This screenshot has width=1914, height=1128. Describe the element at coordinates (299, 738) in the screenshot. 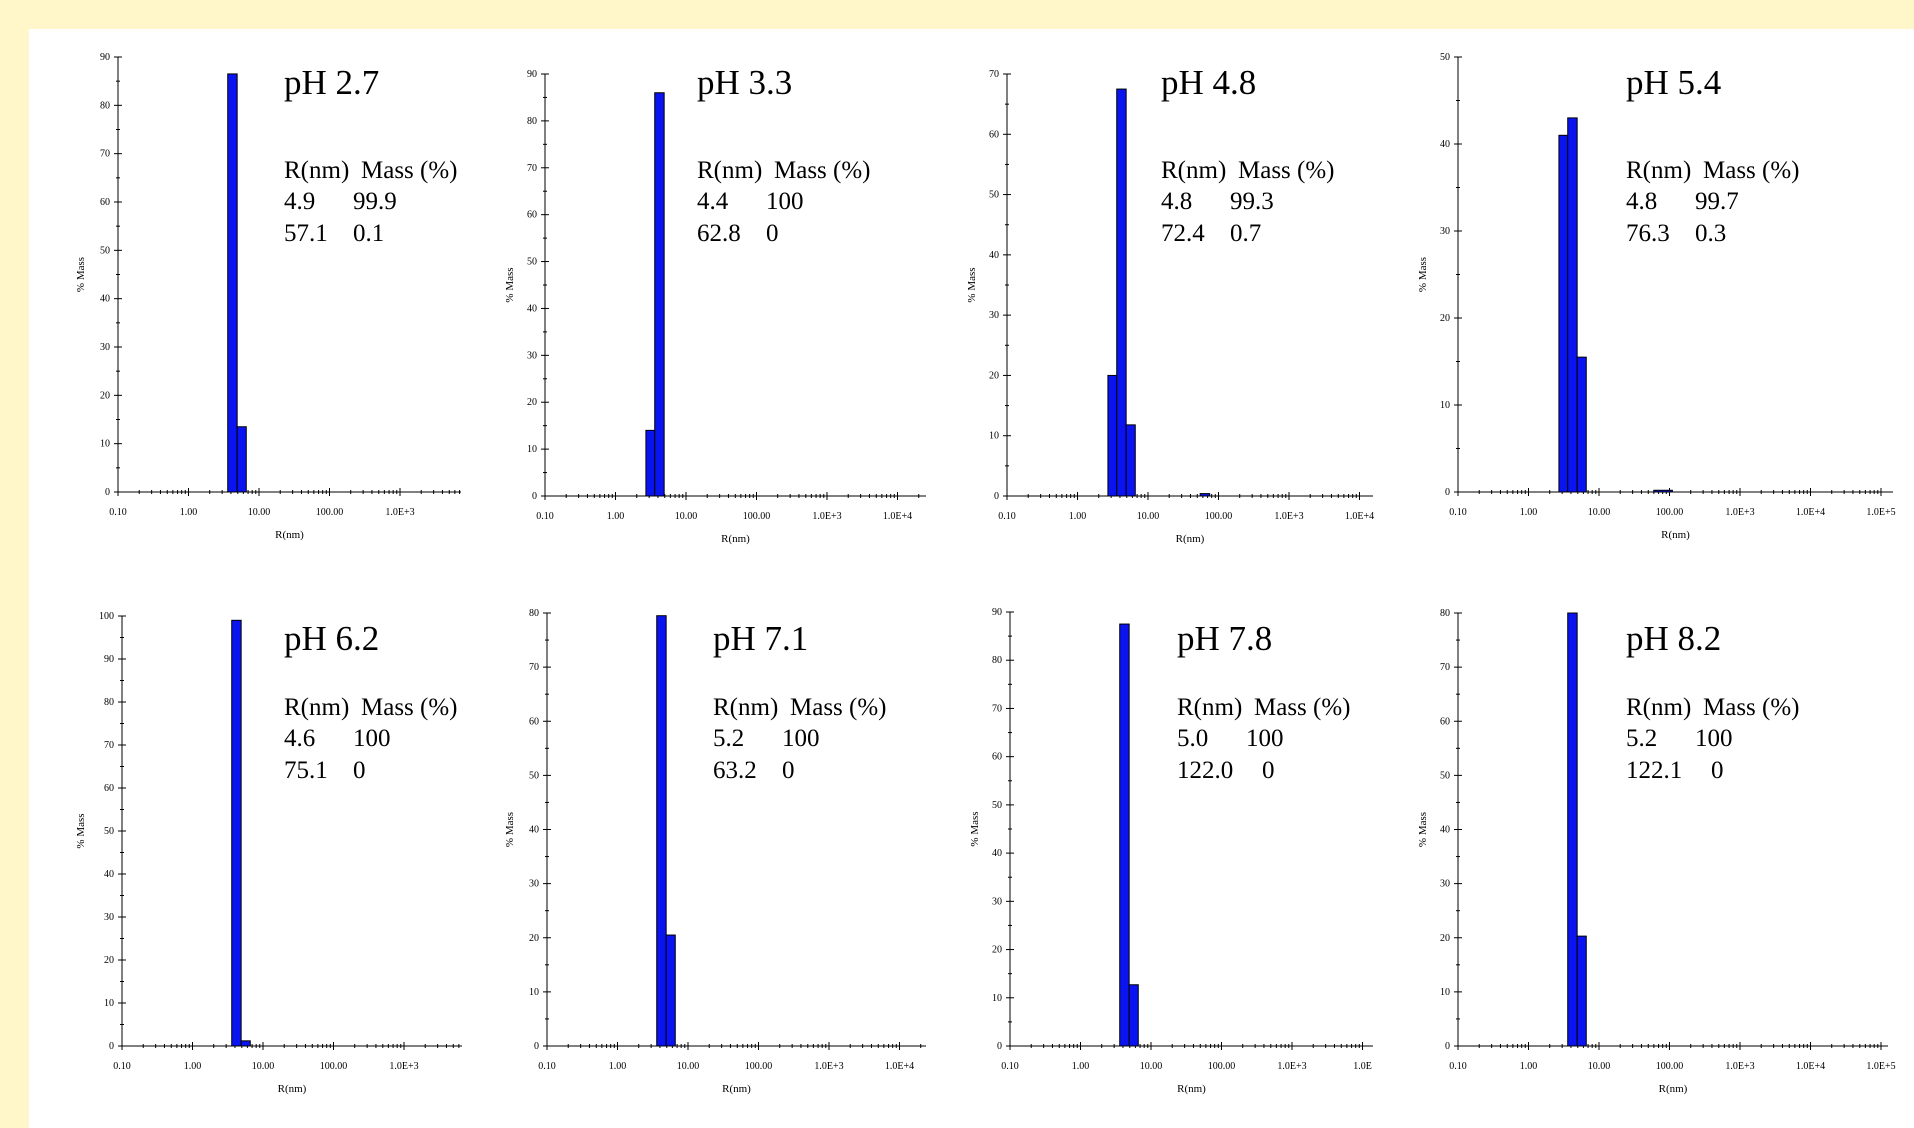

I see `info-row-radius: 4.6` at that location.